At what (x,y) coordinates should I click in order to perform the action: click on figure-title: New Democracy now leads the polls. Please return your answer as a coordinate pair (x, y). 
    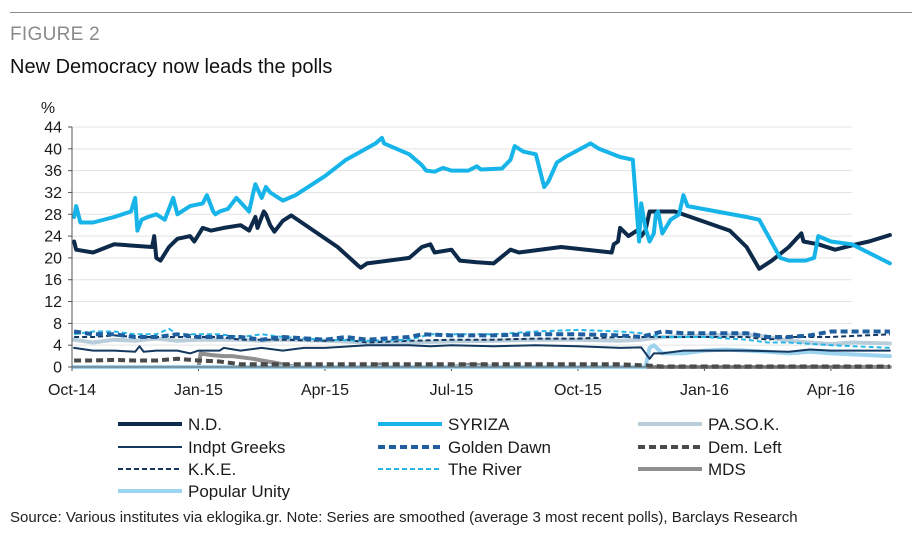
    Looking at the image, I should click on (171, 67).